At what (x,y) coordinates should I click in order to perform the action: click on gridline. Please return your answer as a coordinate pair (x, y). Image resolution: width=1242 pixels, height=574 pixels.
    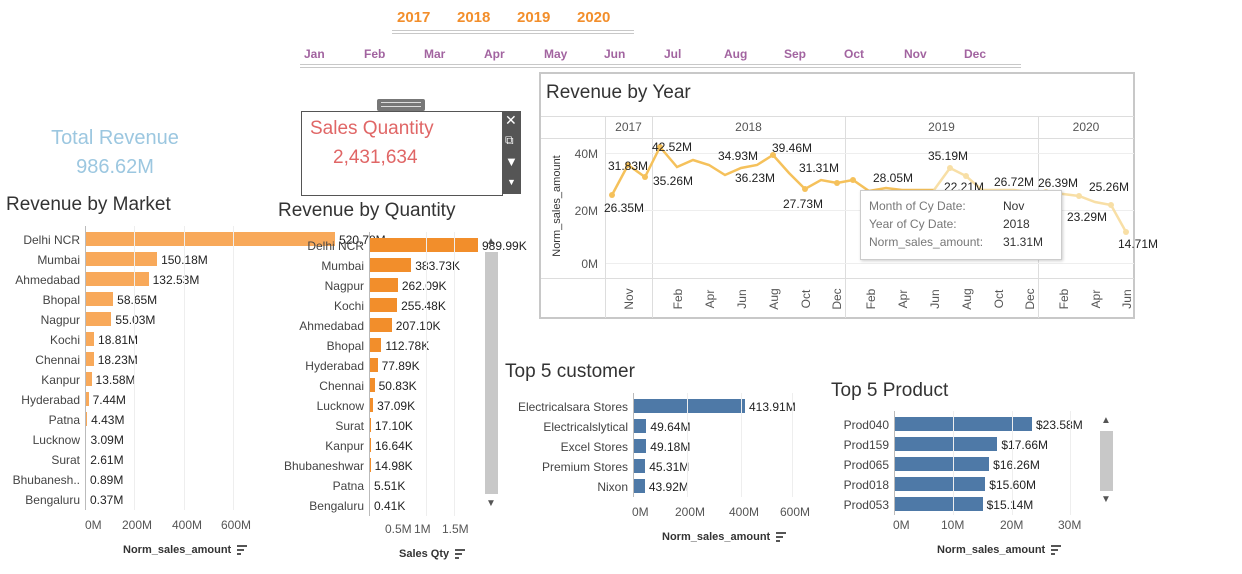
    Looking at the image, I should click on (426, 374).